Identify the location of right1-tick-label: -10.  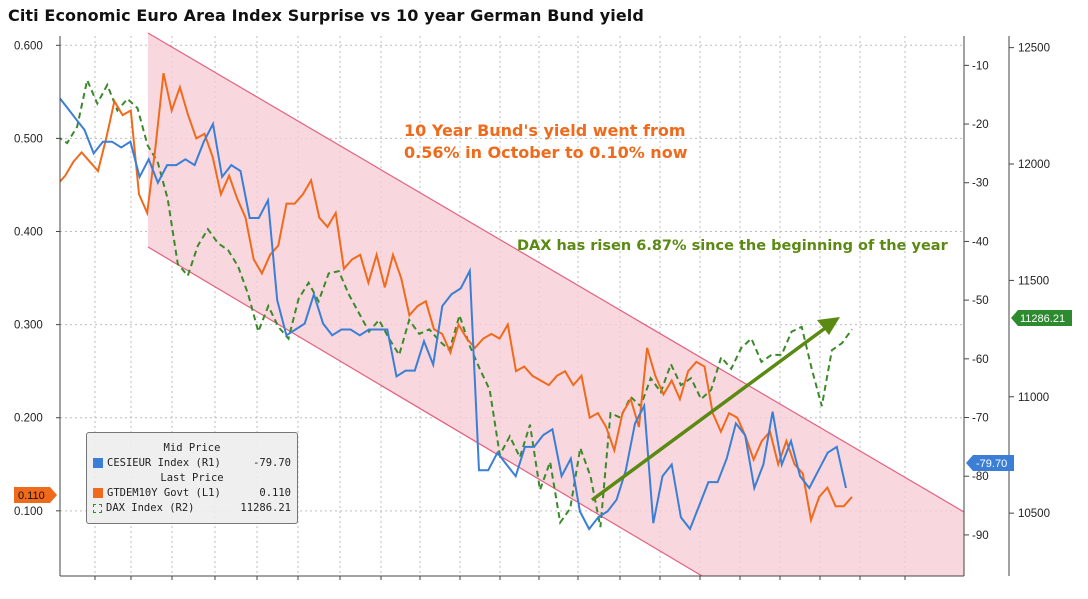
(980, 66).